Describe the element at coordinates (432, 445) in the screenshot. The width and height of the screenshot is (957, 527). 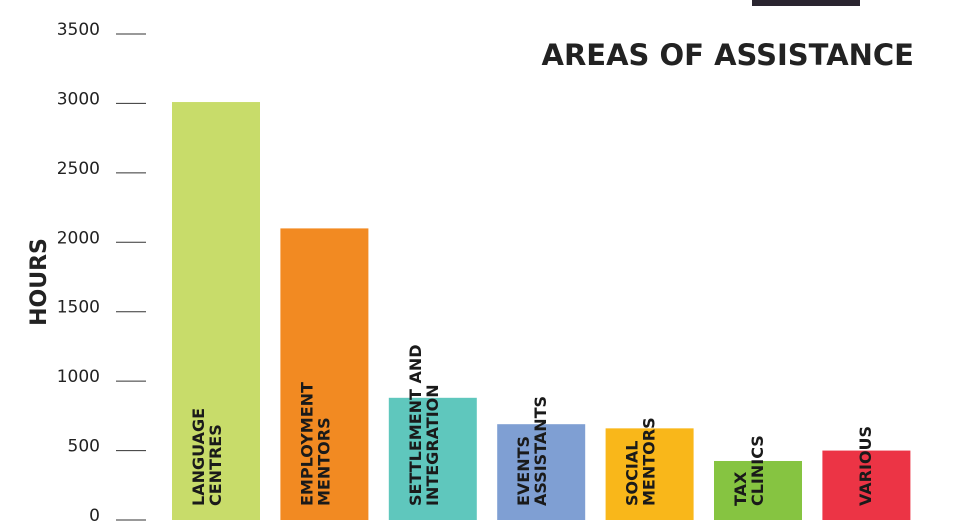
I see `category-label: INTEGRATION` at that location.